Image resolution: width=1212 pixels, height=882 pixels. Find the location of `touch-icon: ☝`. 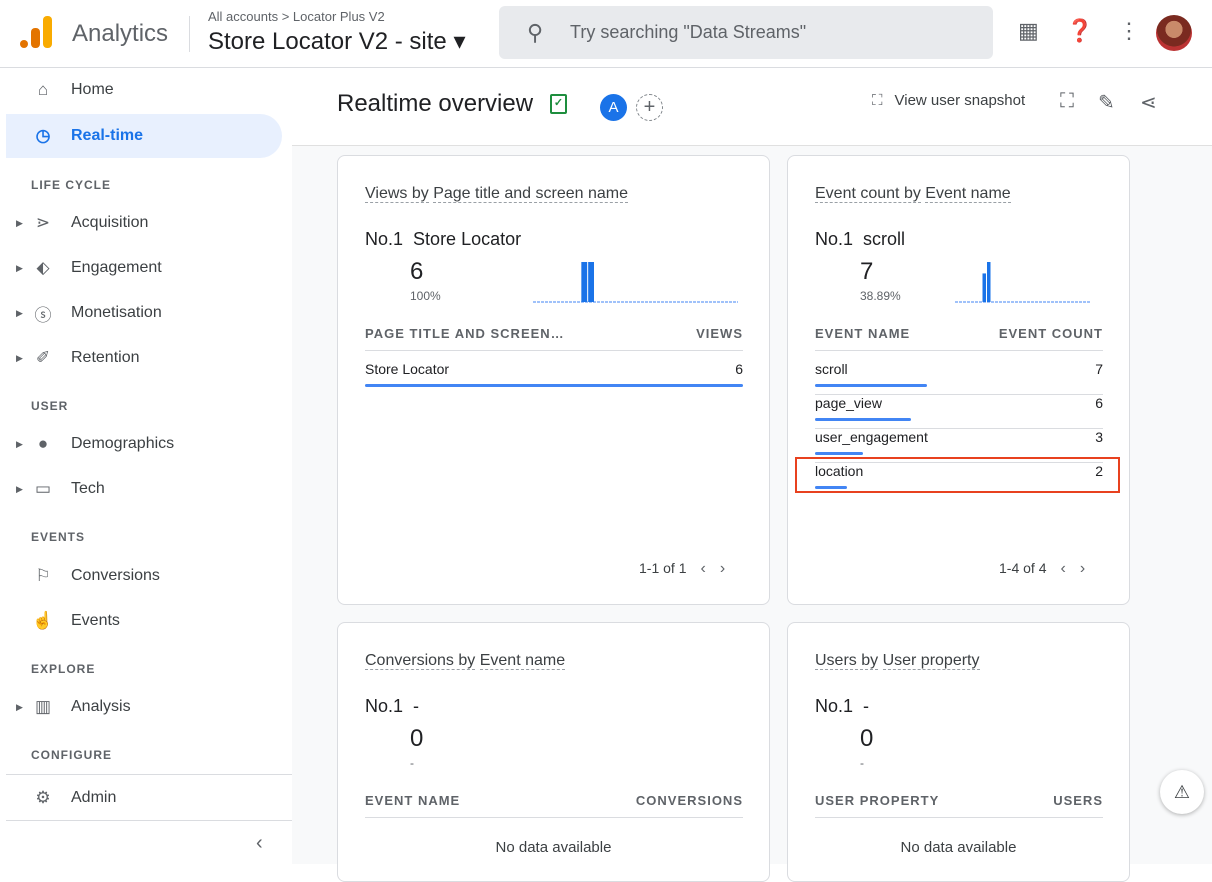

touch-icon: ☝ is located at coordinates (43, 620).